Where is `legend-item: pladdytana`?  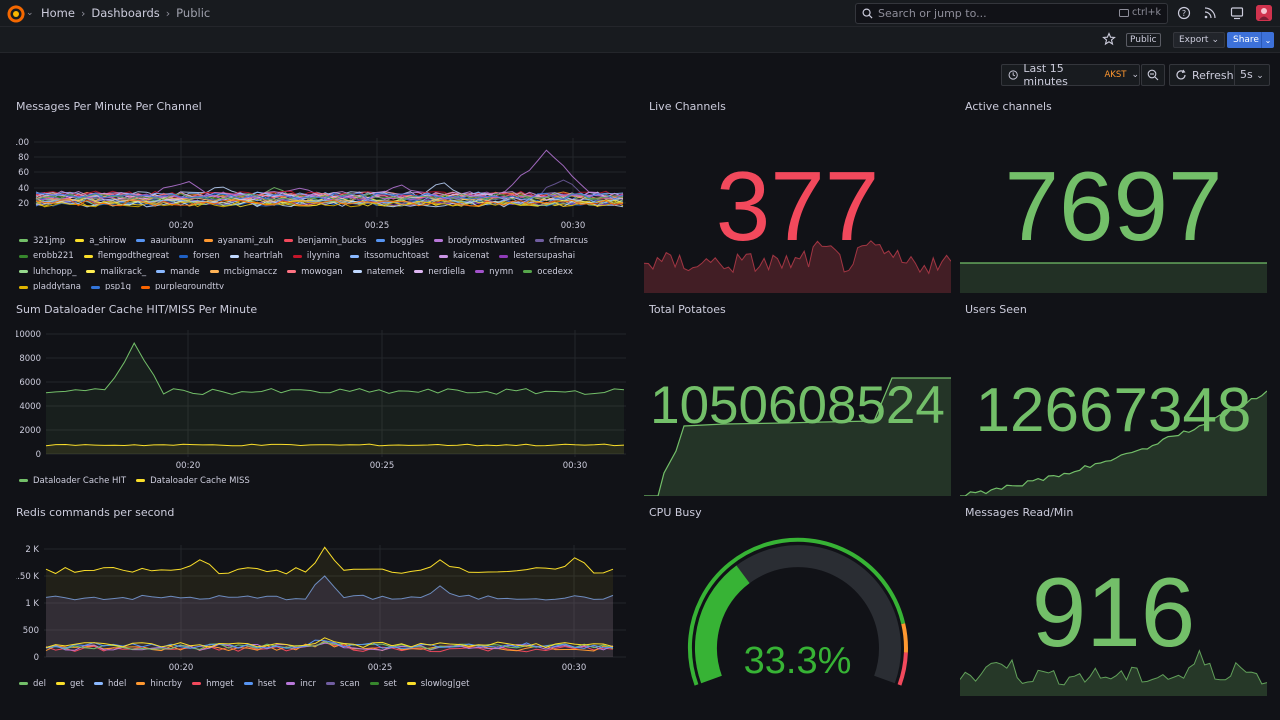
legend-item: pladdytana is located at coordinates (50, 285).